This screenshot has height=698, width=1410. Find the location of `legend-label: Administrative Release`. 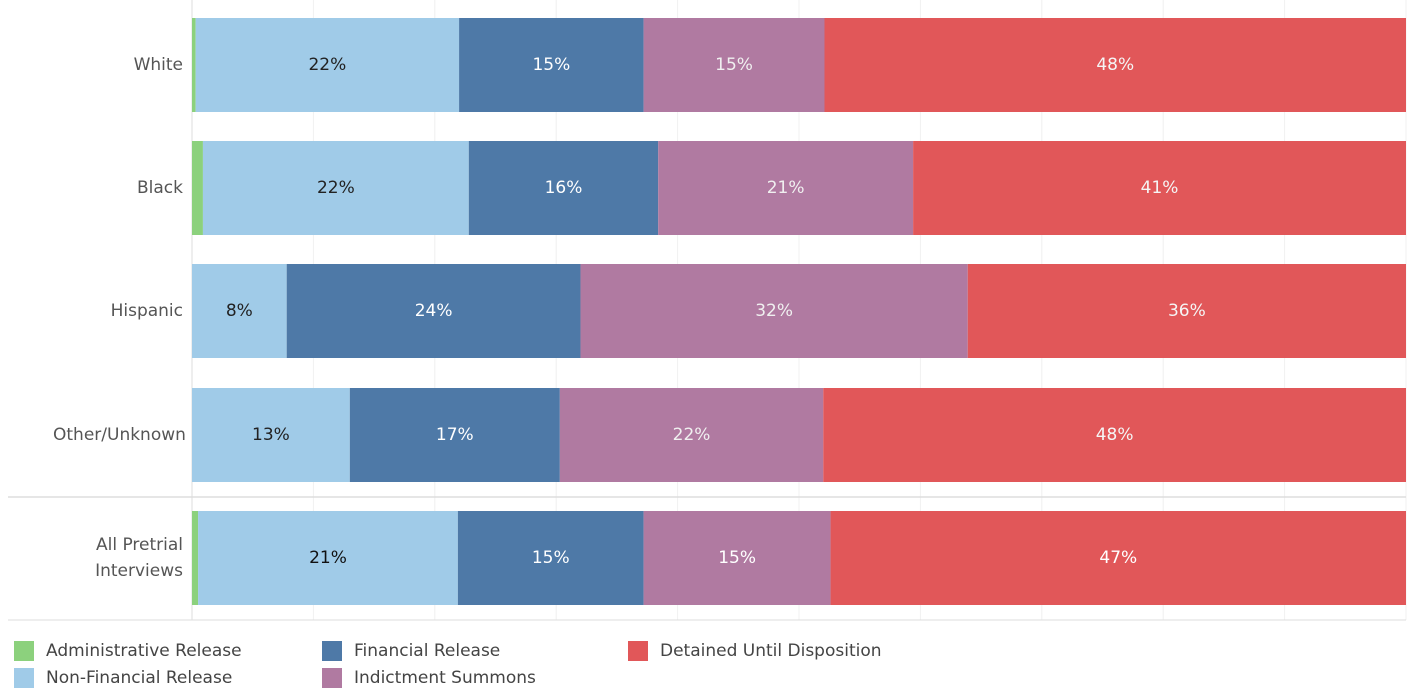

legend-label: Administrative Release is located at coordinates (144, 651).